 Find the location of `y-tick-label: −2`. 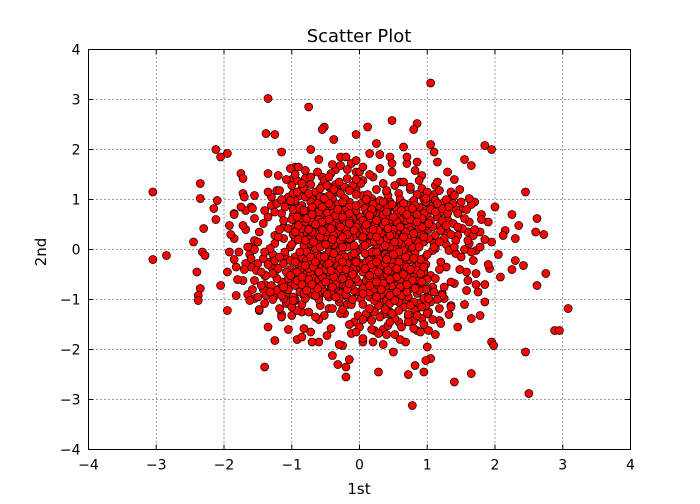

y-tick-label: −2 is located at coordinates (70, 351).